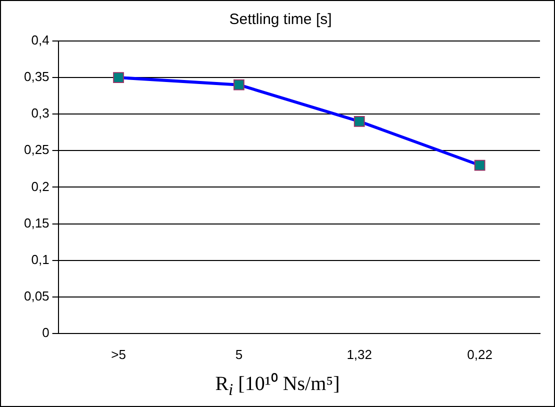 This screenshot has height=407, width=555. Describe the element at coordinates (239, 354) in the screenshot. I see `x-tick-label: 5` at that location.